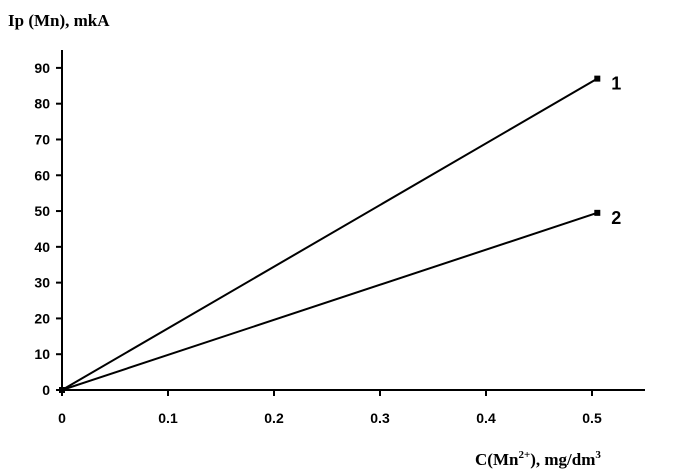 The image size is (675, 473). I want to click on series-1-point, so click(597, 78).